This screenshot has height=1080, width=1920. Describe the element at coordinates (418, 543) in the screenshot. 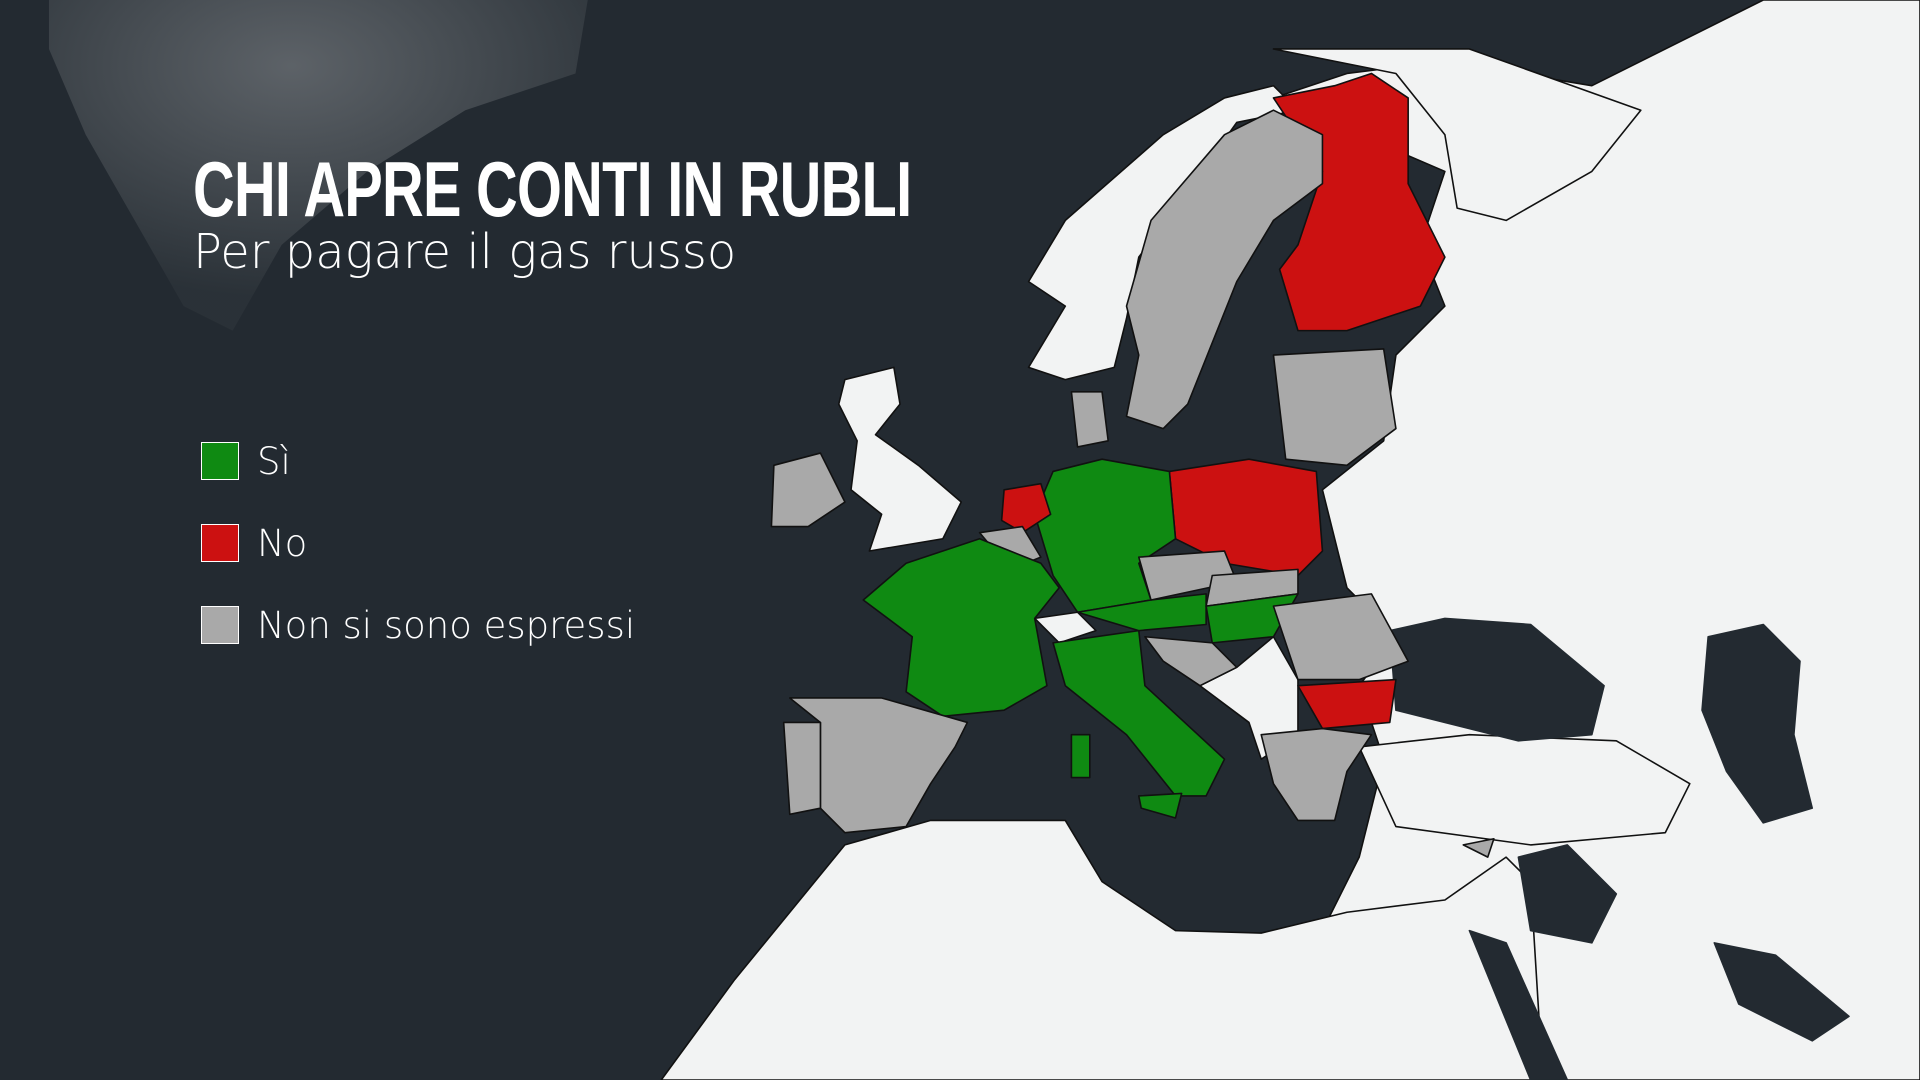

I see `legend-item-no: No` at that location.